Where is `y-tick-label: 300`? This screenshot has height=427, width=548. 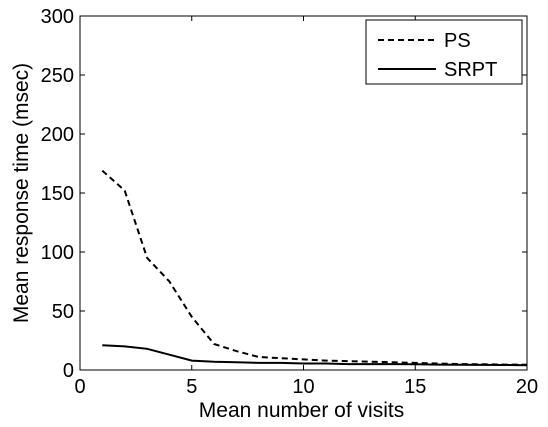
y-tick-label: 300 is located at coordinates (57, 17).